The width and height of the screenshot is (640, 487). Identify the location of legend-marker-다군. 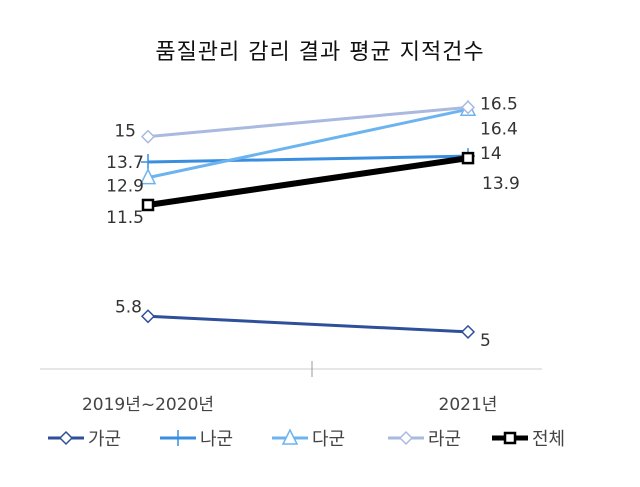
(290, 436).